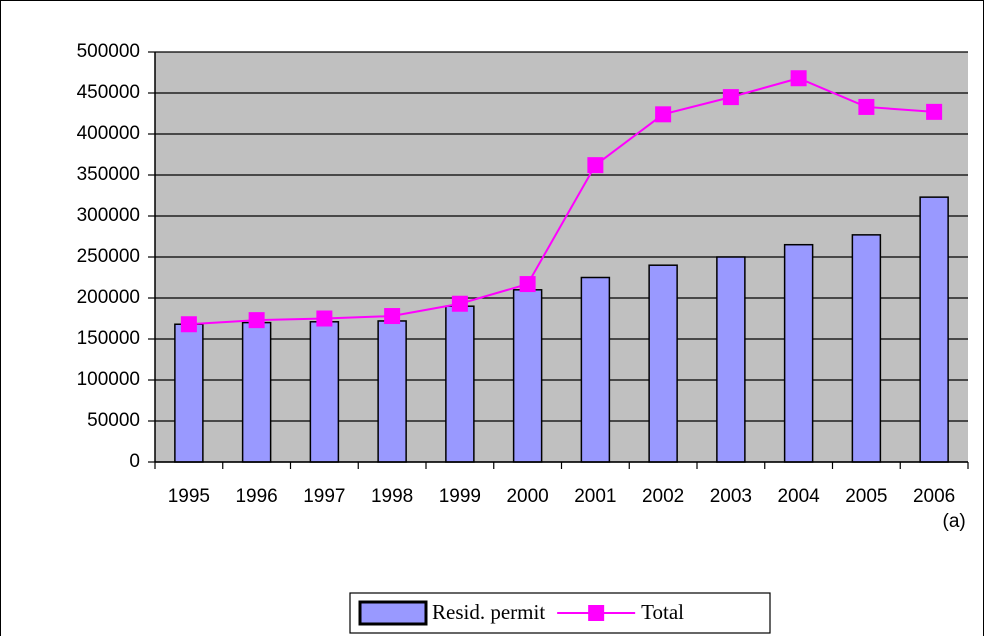 This screenshot has width=984, height=636. Describe the element at coordinates (392, 496) in the screenshot. I see `x-tick-label: 1998` at that location.